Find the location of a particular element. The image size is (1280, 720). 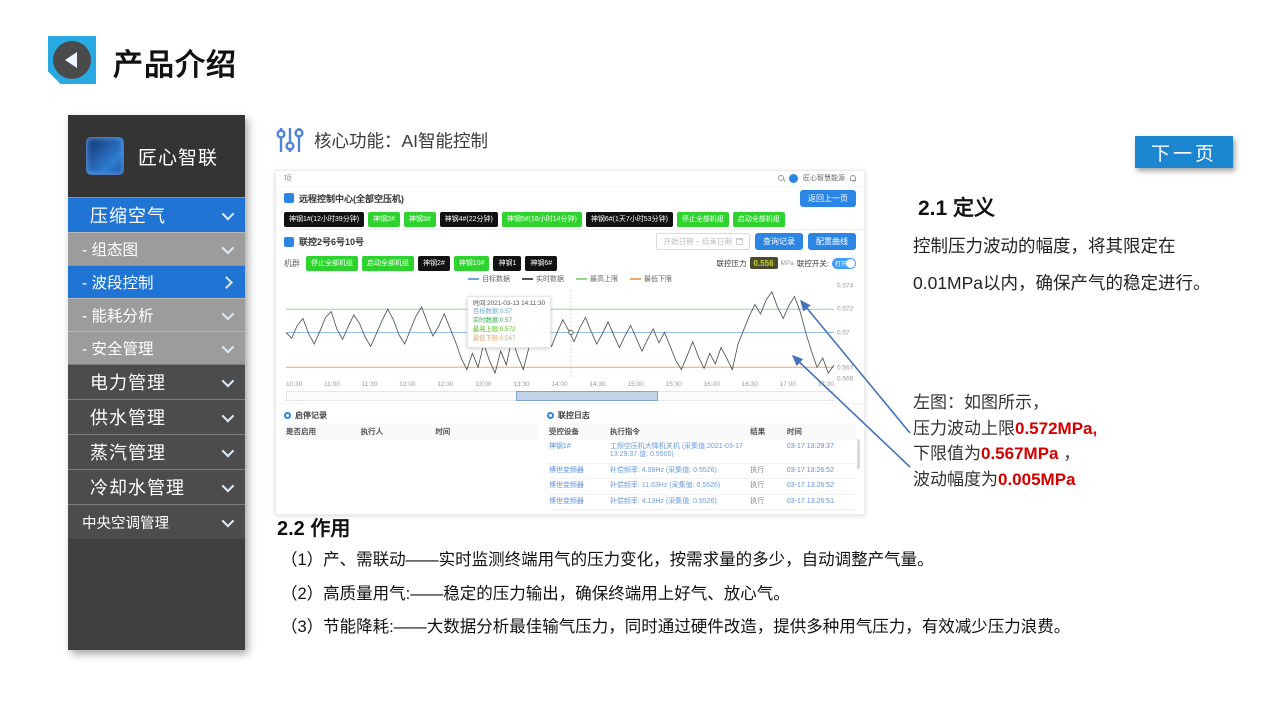

annotation-value: 0.572MPa, is located at coordinates (1056, 428).